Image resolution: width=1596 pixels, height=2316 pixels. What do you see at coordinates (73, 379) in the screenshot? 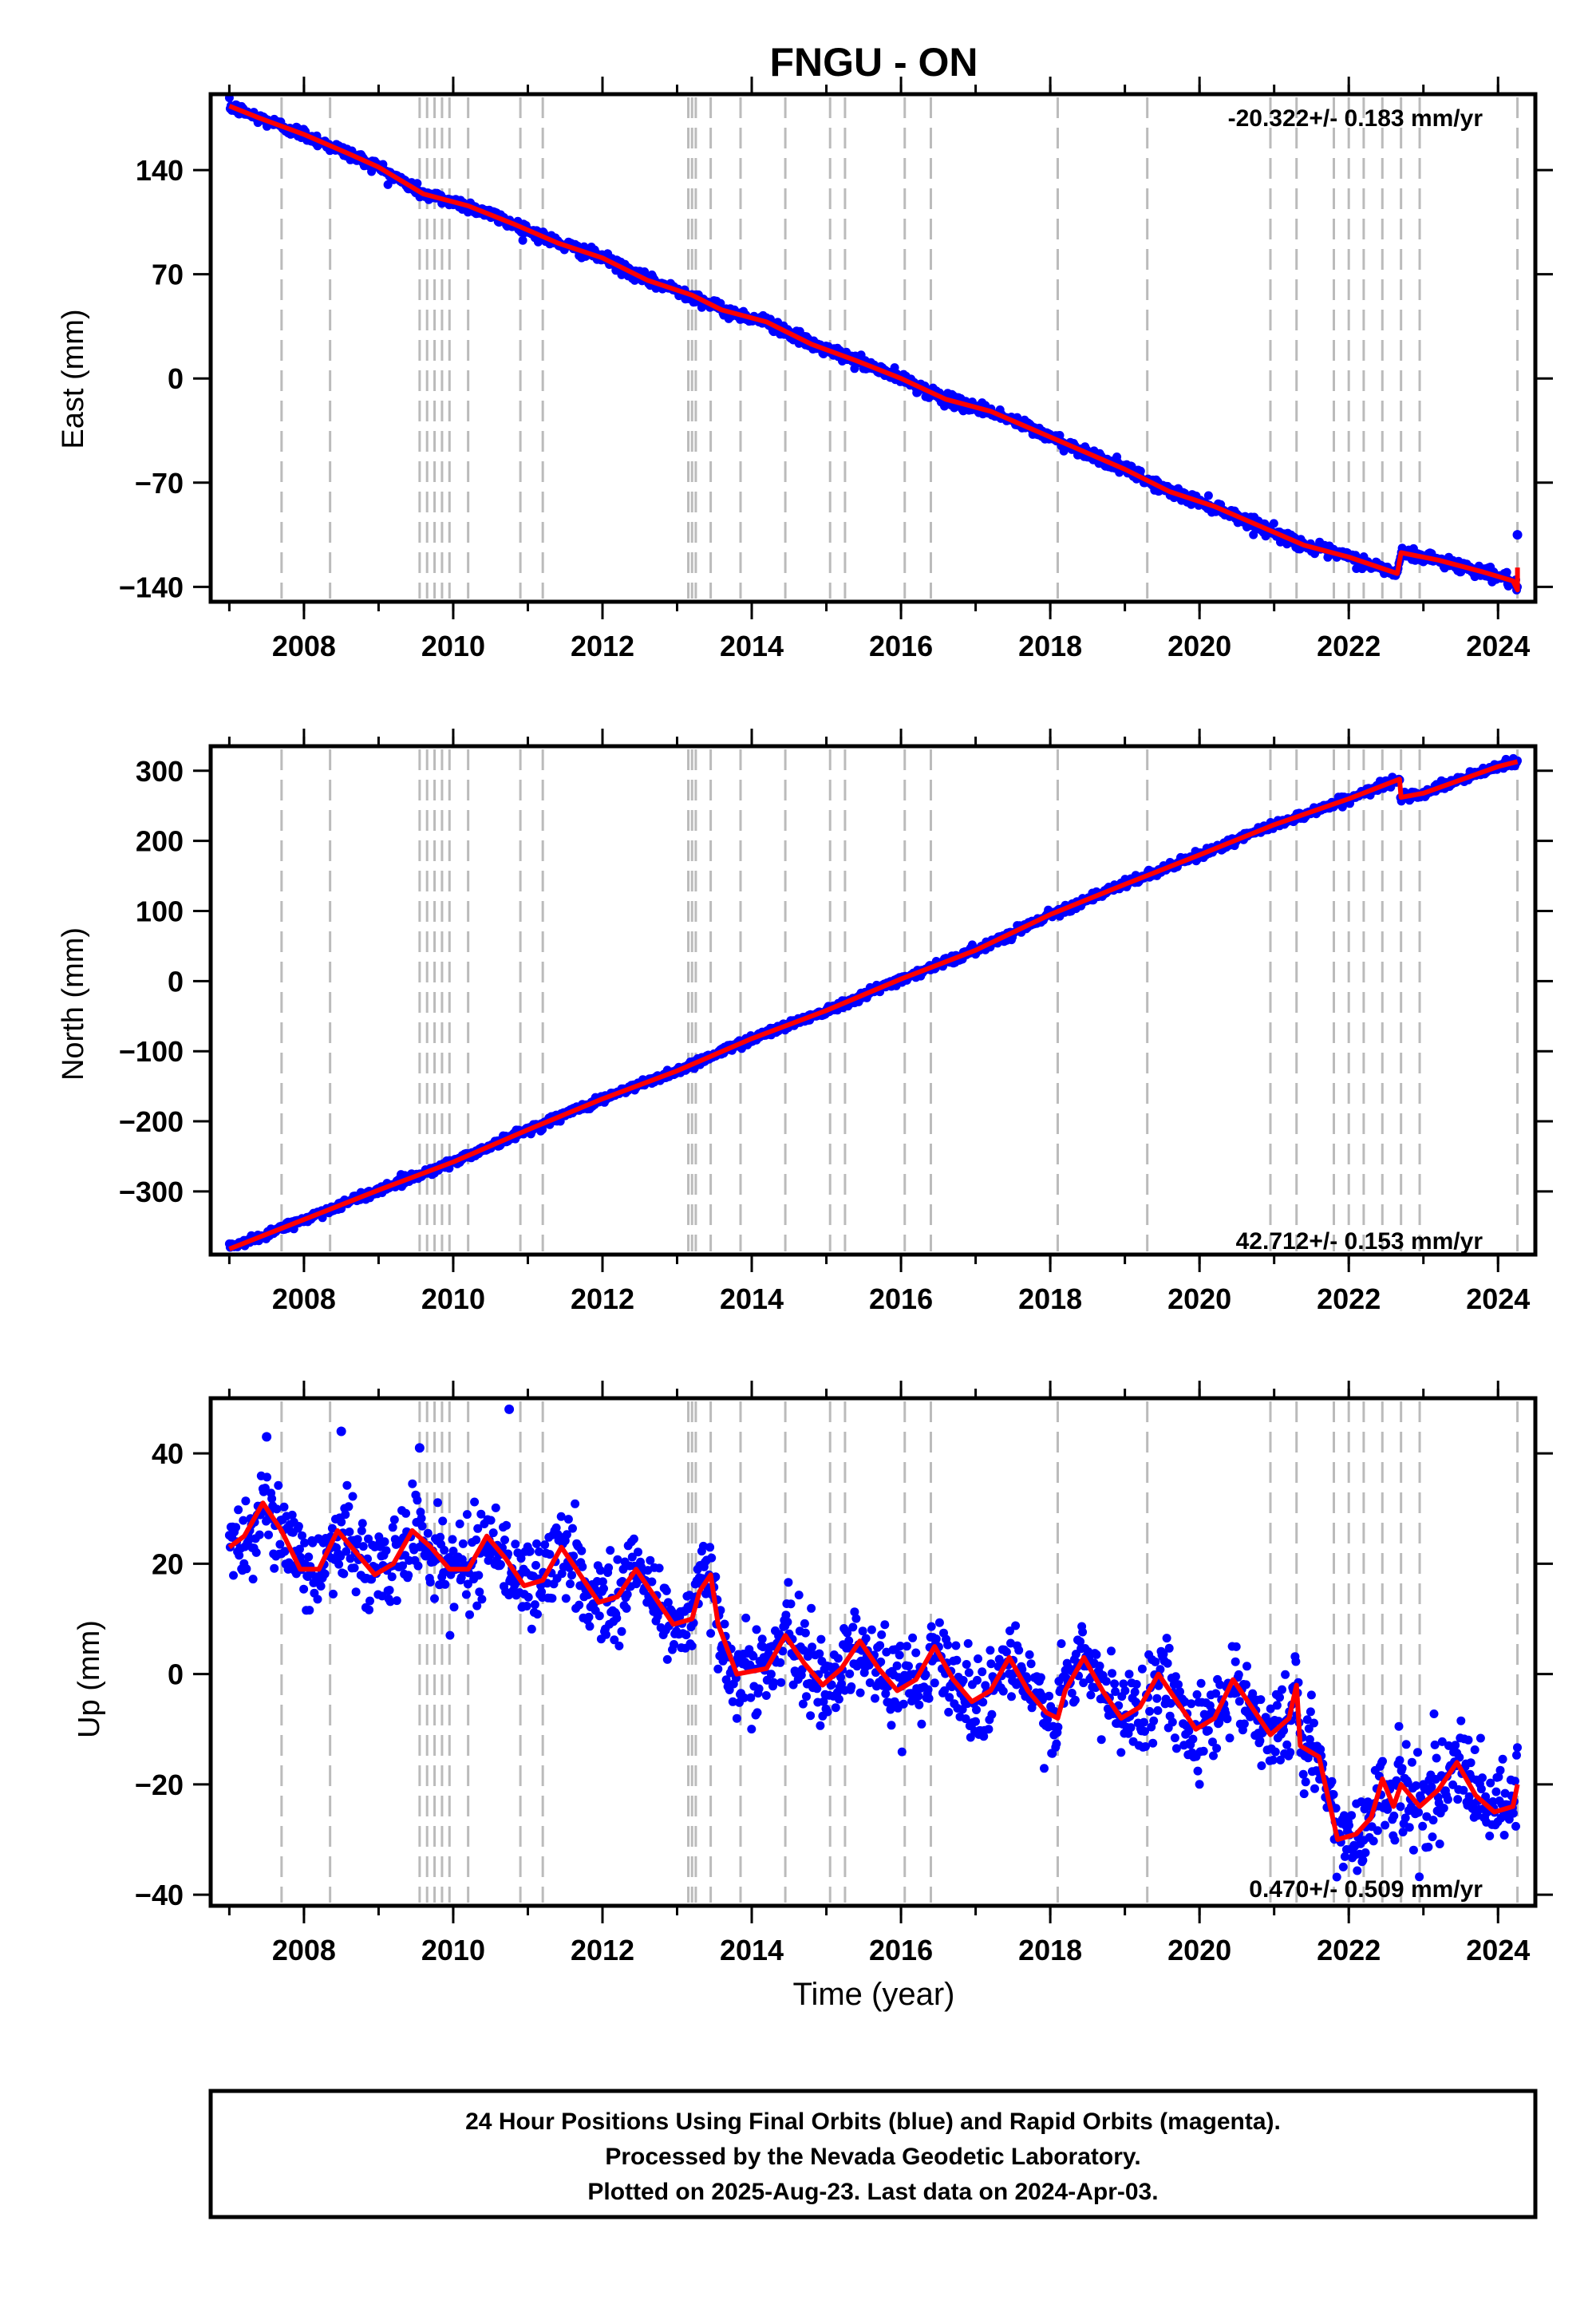
I see `east-ylabel: East (mm)` at bounding box center [73, 379].